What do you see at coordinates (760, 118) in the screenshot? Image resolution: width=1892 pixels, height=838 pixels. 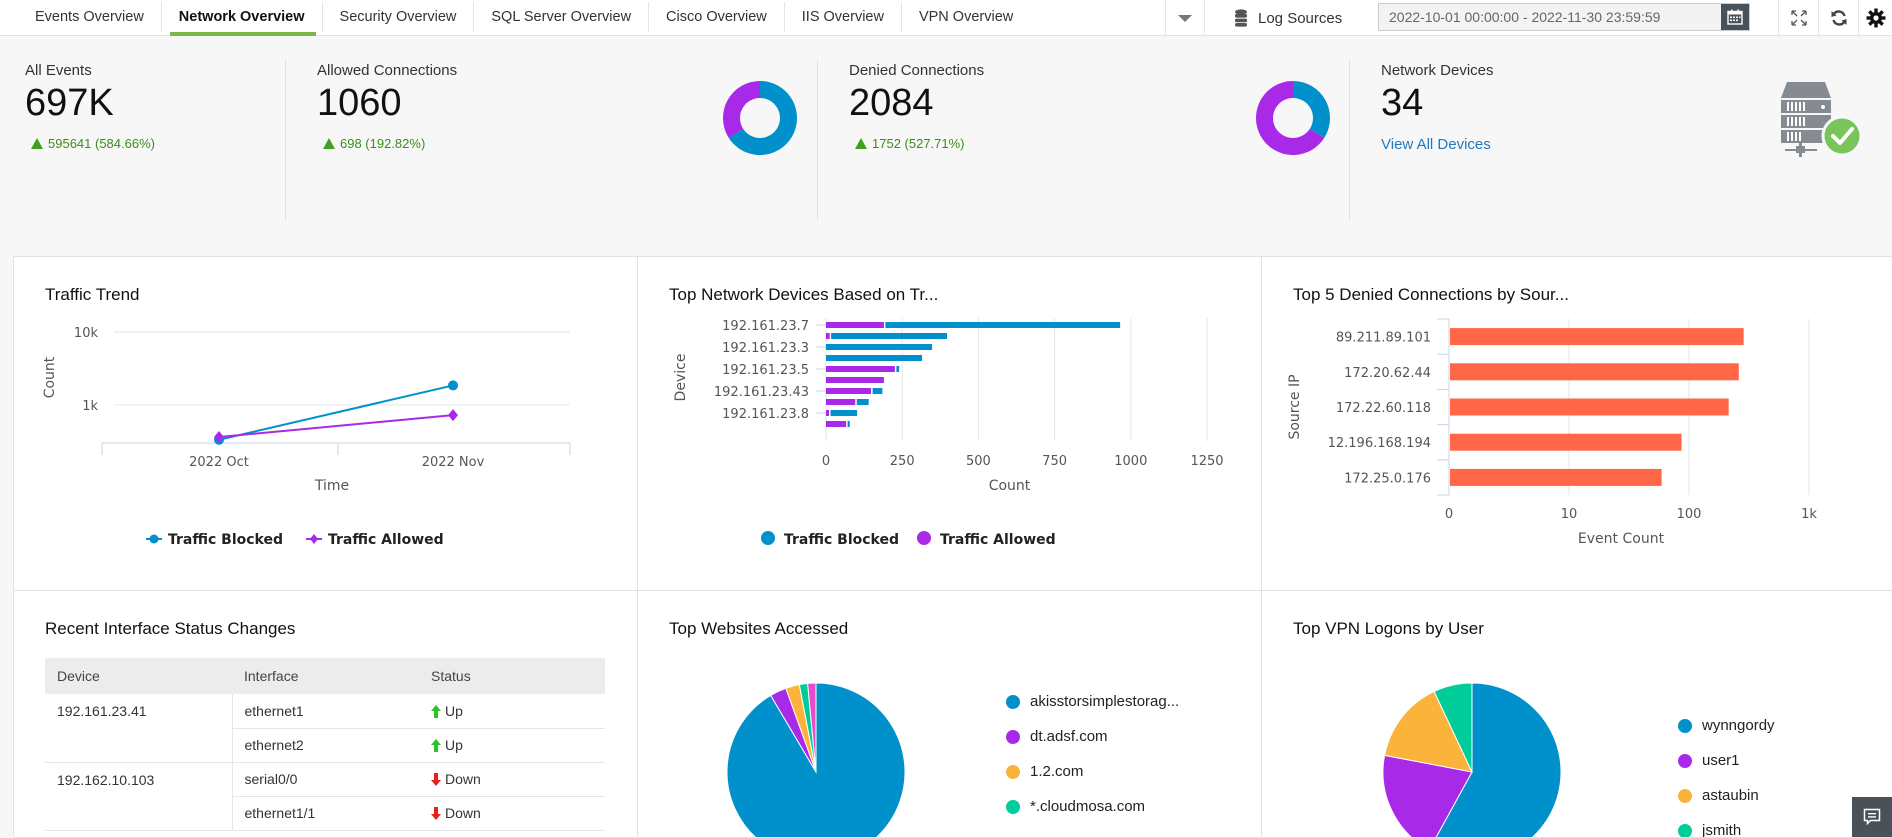 I see `allowed-connections-donut` at bounding box center [760, 118].